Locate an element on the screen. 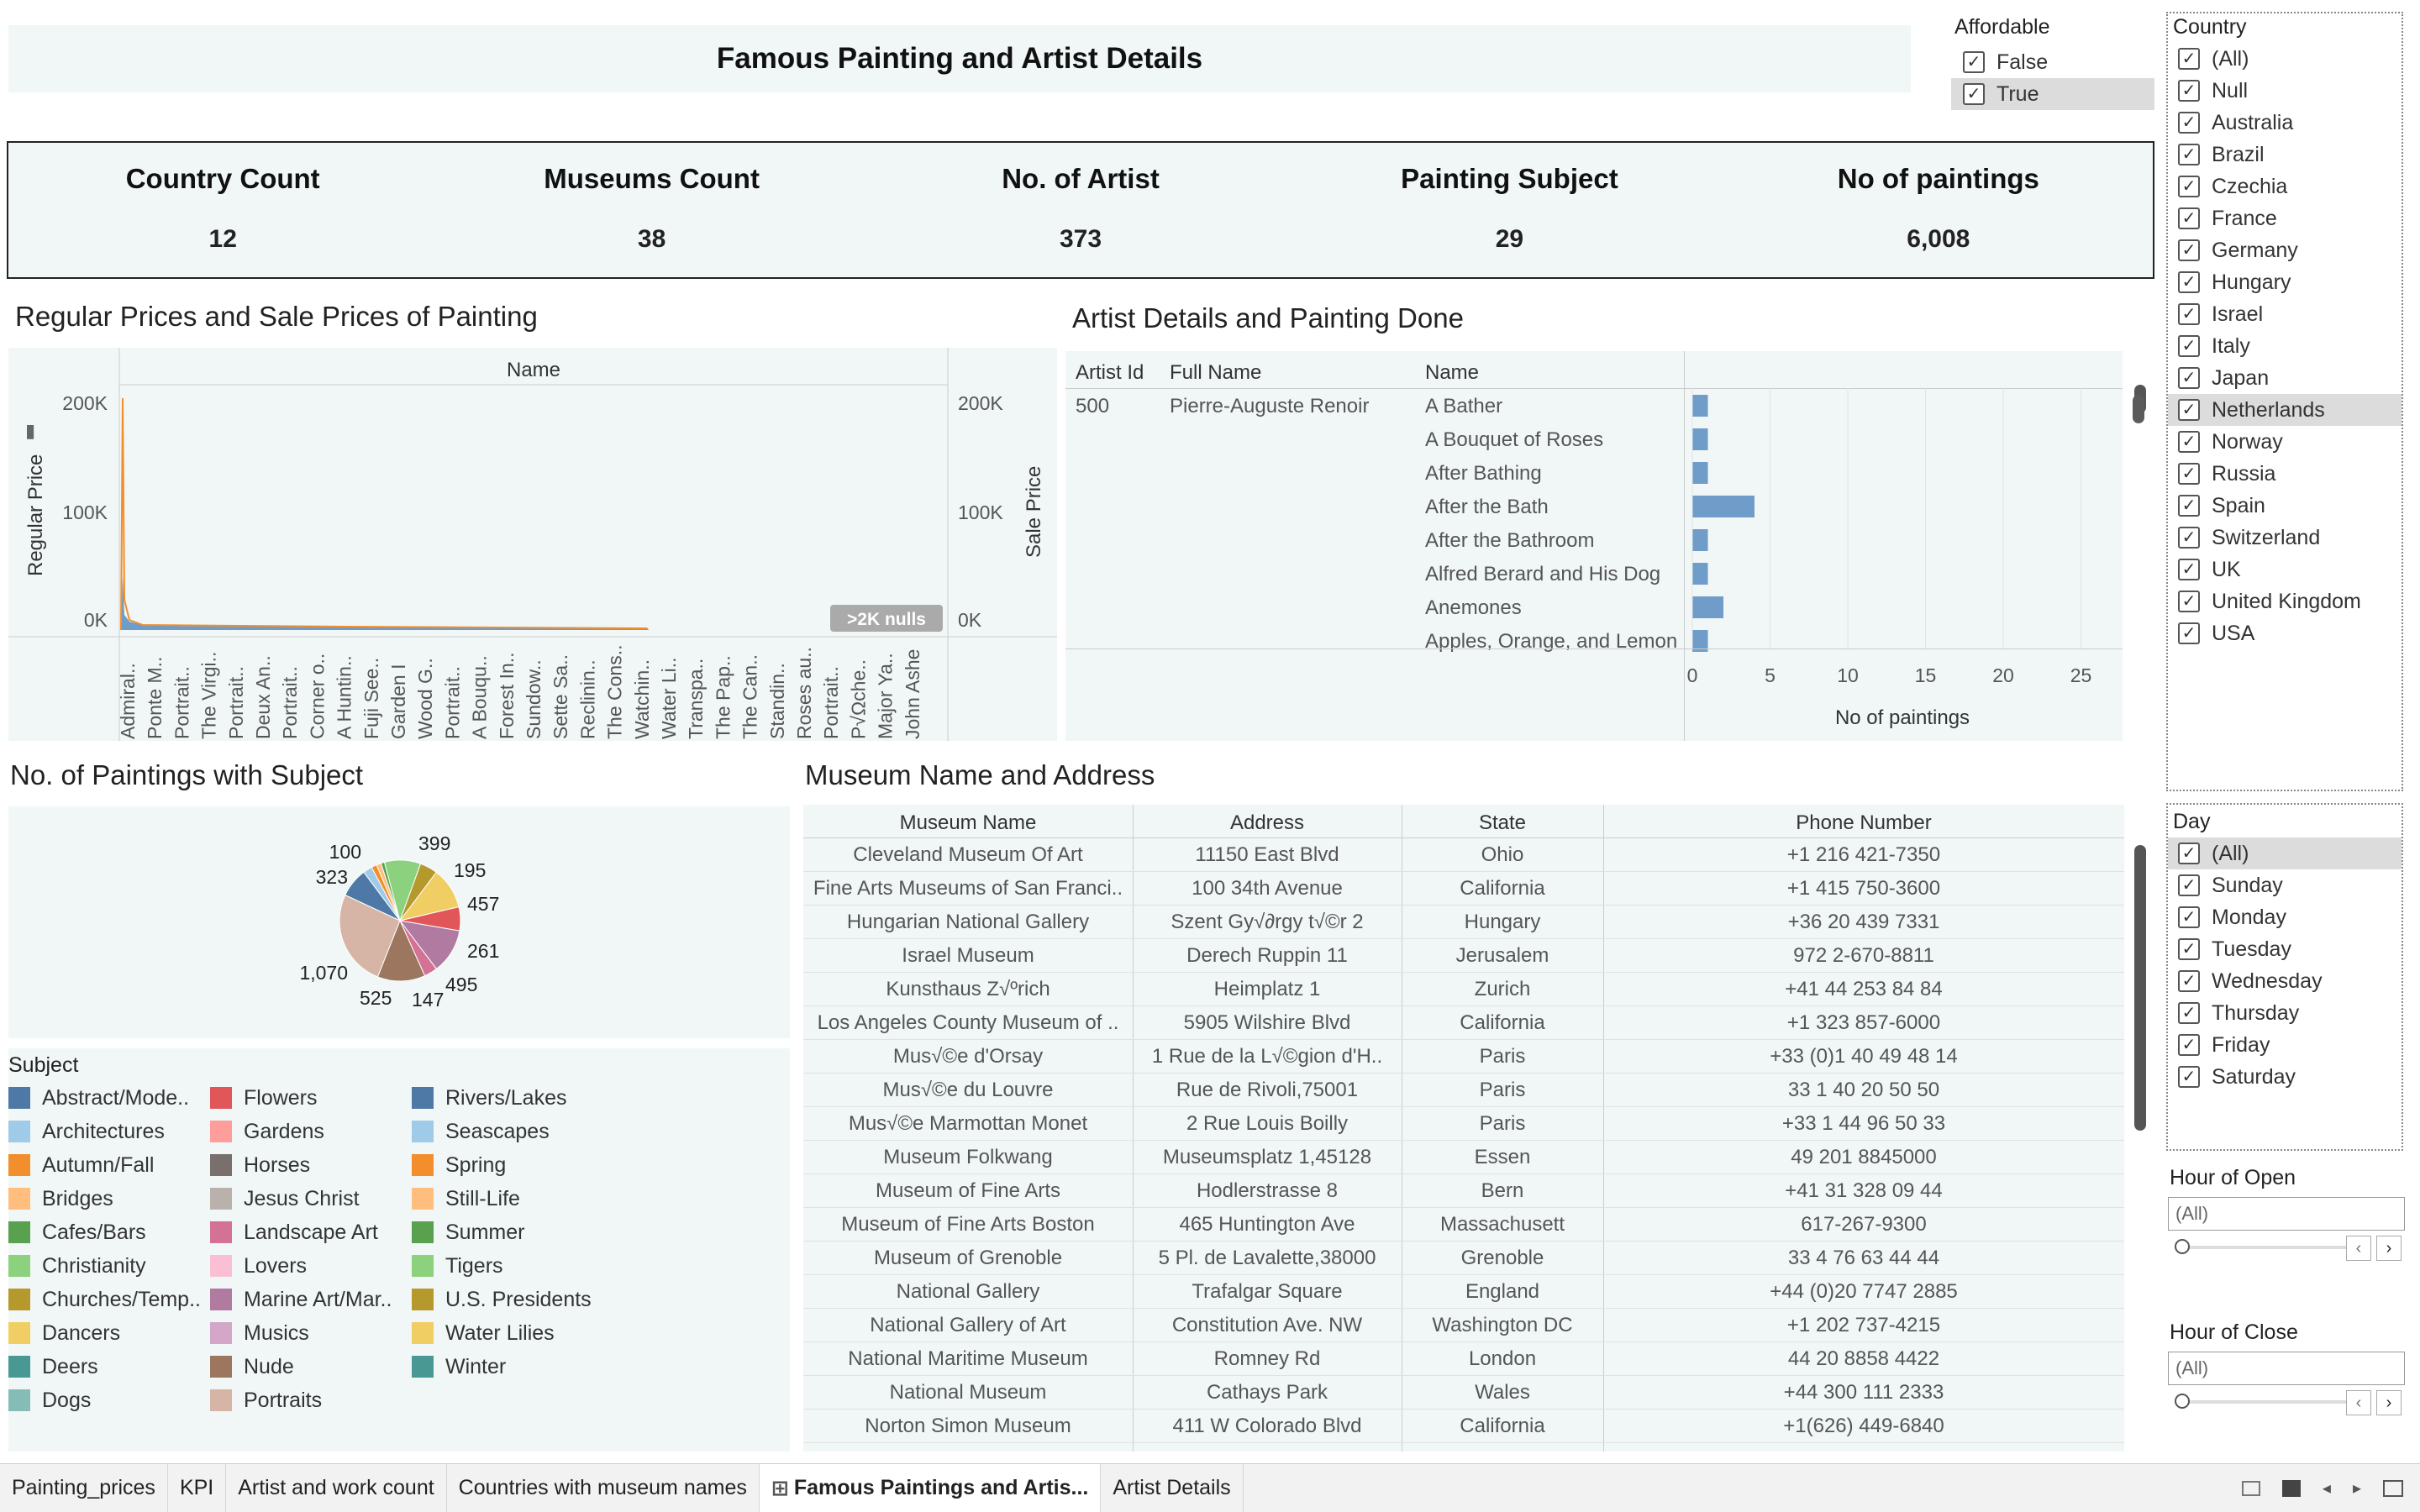 This screenshot has width=2420, height=1512. prev-sheet-icon: ◂ is located at coordinates (2327, 1488).